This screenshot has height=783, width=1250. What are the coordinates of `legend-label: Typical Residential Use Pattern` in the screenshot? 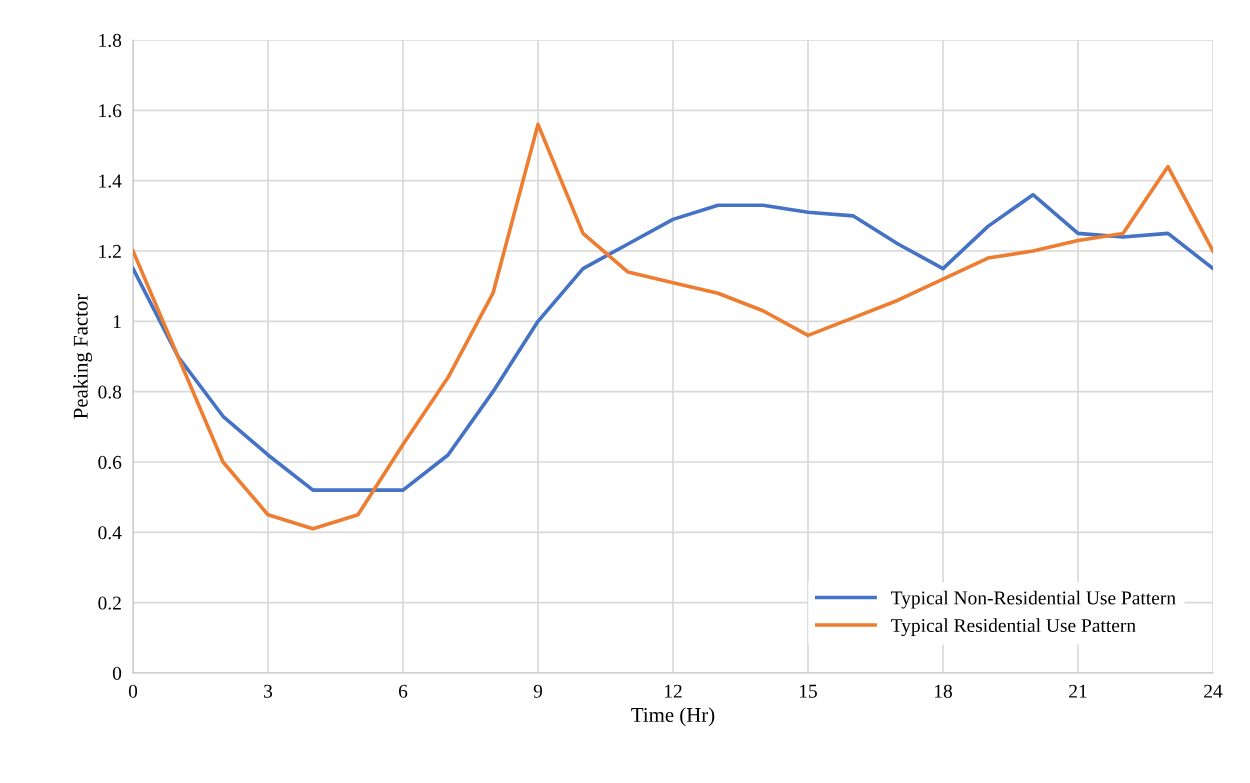 It's located at (1013, 627).